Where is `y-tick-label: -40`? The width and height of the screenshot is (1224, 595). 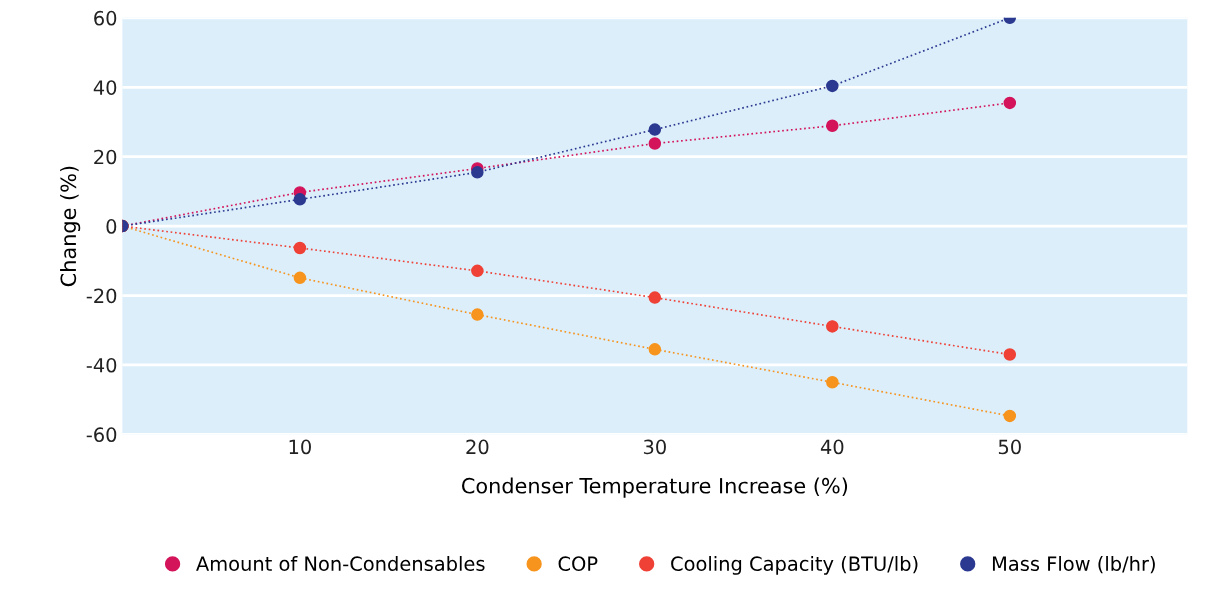 y-tick-label: -40 is located at coordinates (101, 365).